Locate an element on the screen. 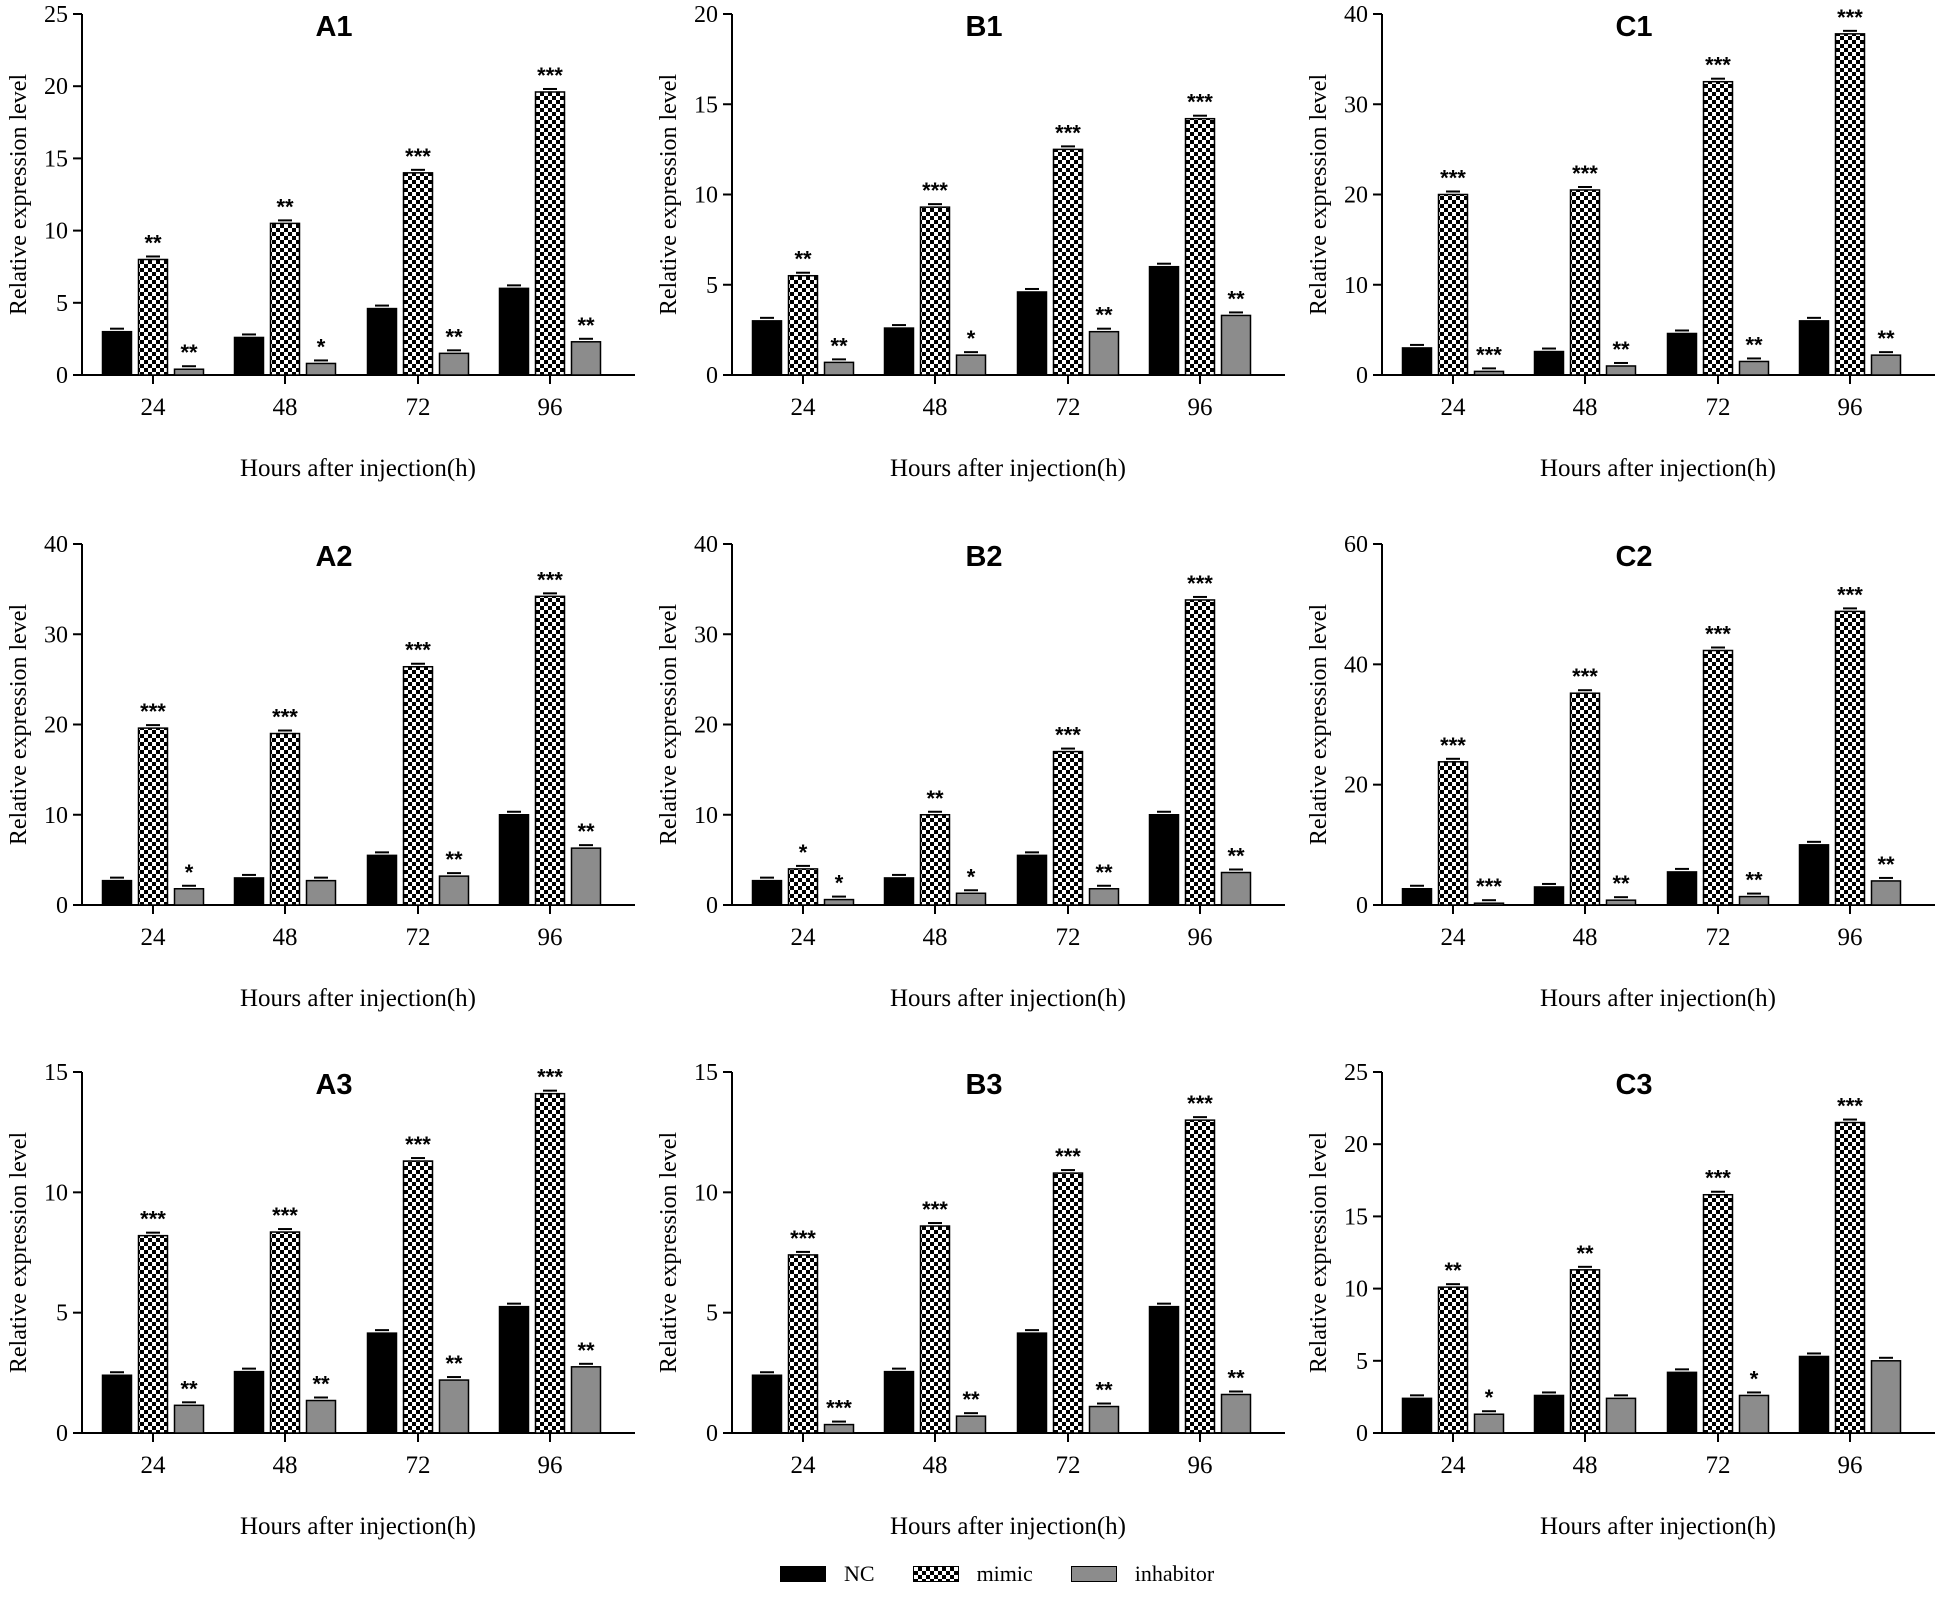 This screenshot has width=1950, height=1599. chart-title: B2 is located at coordinates (983, 557).